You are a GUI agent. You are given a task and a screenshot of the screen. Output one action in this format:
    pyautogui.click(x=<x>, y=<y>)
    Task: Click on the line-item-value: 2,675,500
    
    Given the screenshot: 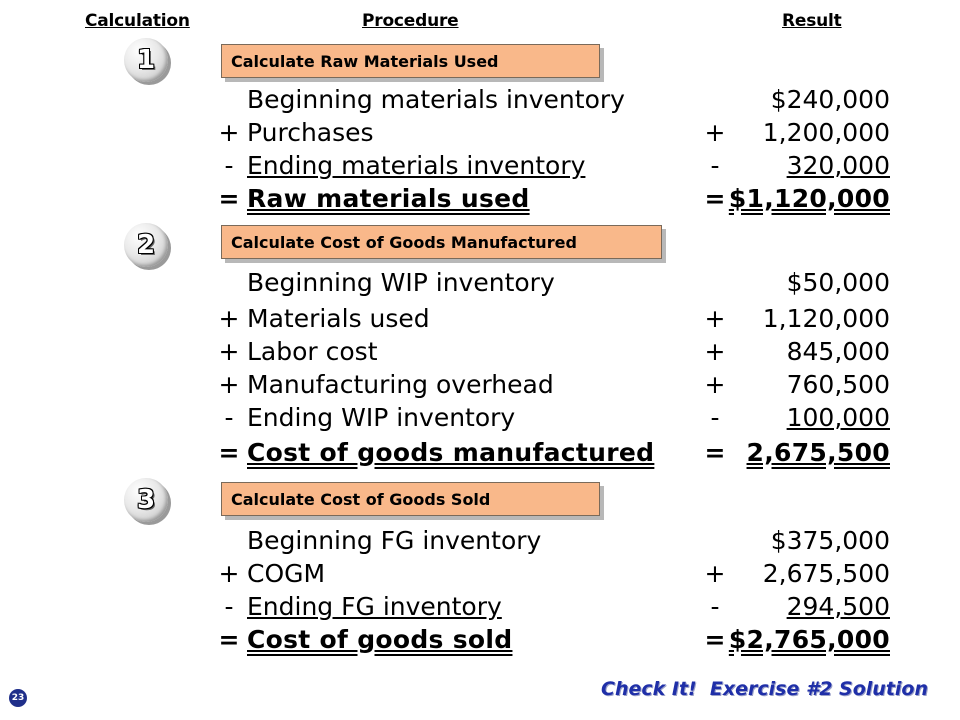 What is the action you would take?
    pyautogui.click(x=826, y=573)
    